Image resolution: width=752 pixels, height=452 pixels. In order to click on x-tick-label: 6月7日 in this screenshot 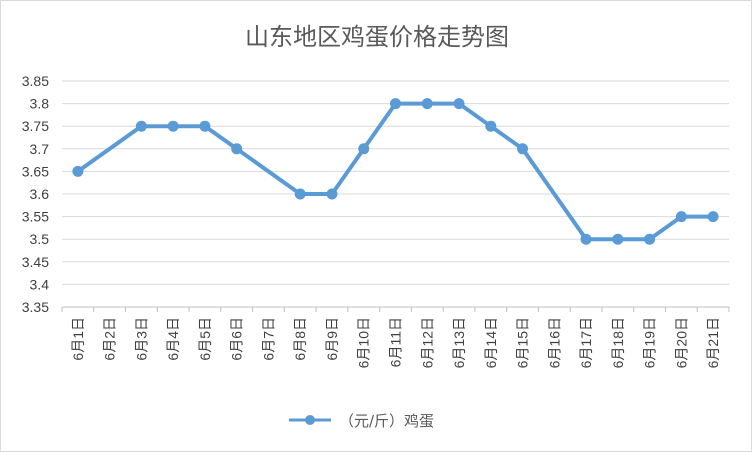, I will do `click(268, 339)`.